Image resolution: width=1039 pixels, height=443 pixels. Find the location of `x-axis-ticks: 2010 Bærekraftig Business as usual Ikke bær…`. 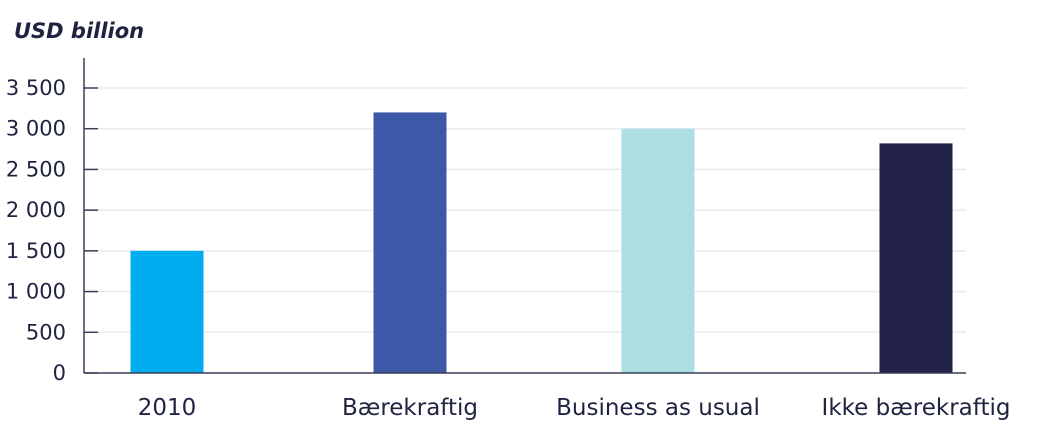

x-axis-ticks: 2010 Bærekraftig Business as usual Ikke bær… is located at coordinates (574, 408).